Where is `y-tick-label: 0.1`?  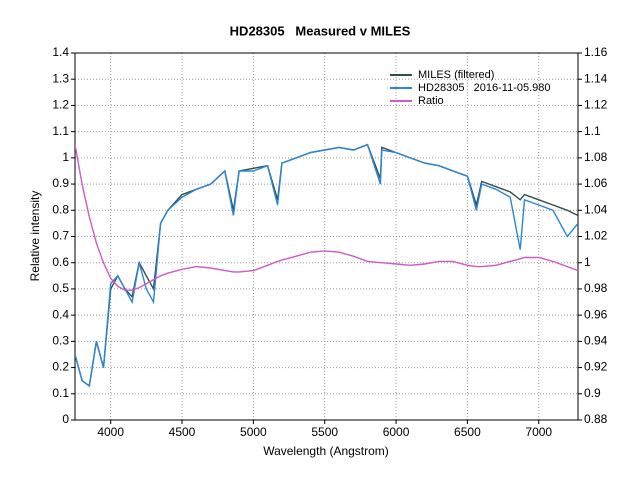 y-tick-label: 0.1 is located at coordinates (60, 393).